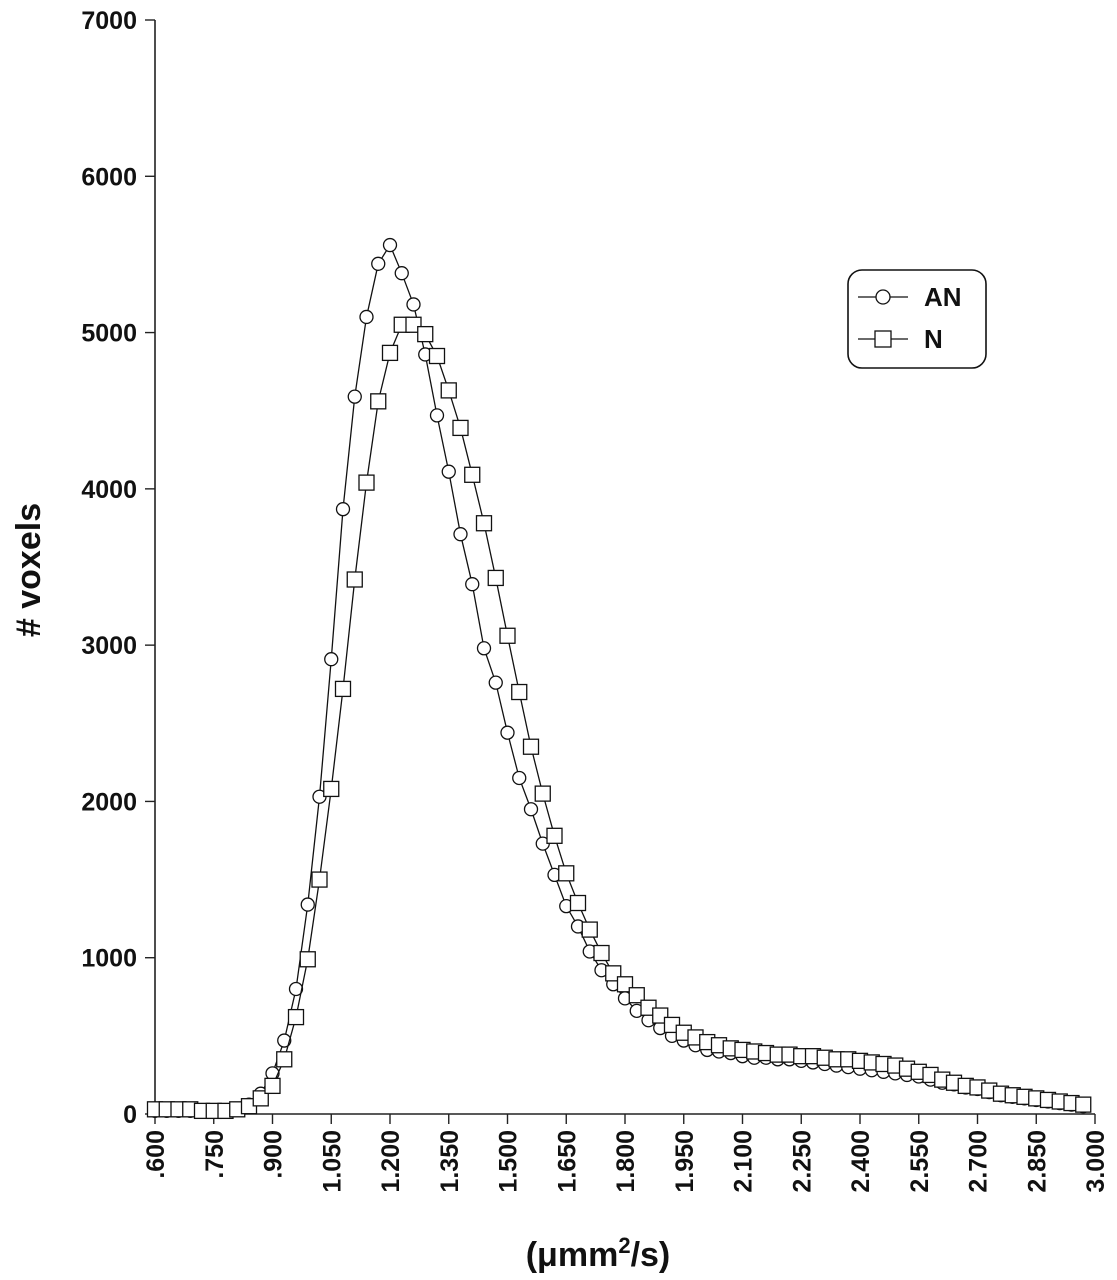 The width and height of the screenshot is (1117, 1280). What do you see at coordinates (567, 1161) in the screenshot?
I see `x-tick-label: 1.650` at bounding box center [567, 1161].